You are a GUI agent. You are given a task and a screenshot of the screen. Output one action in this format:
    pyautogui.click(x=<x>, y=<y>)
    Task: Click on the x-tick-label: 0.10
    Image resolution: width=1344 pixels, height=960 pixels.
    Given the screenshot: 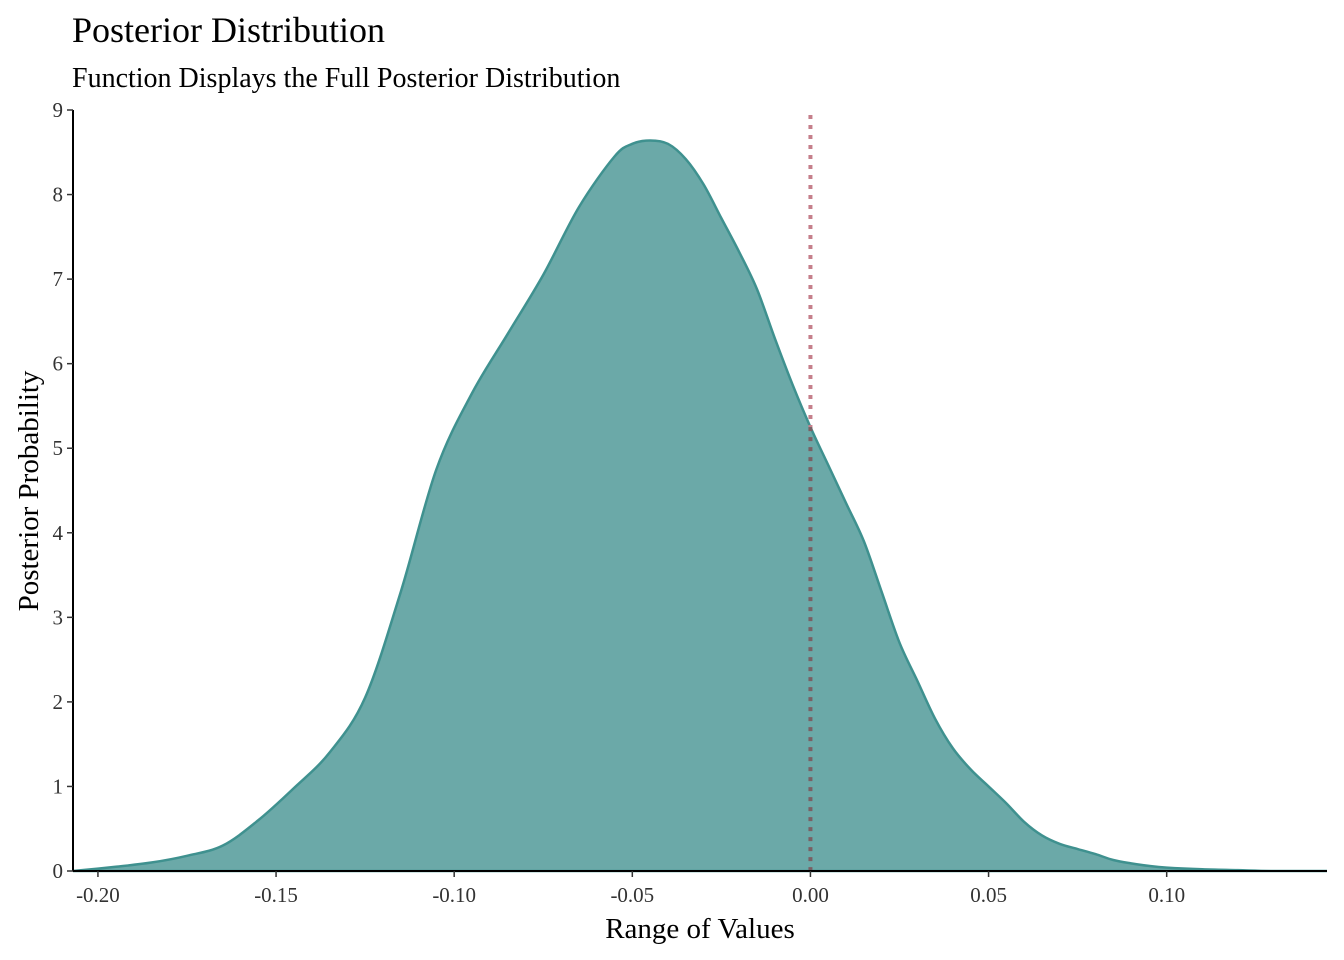 What is the action you would take?
    pyautogui.click(x=1166, y=895)
    